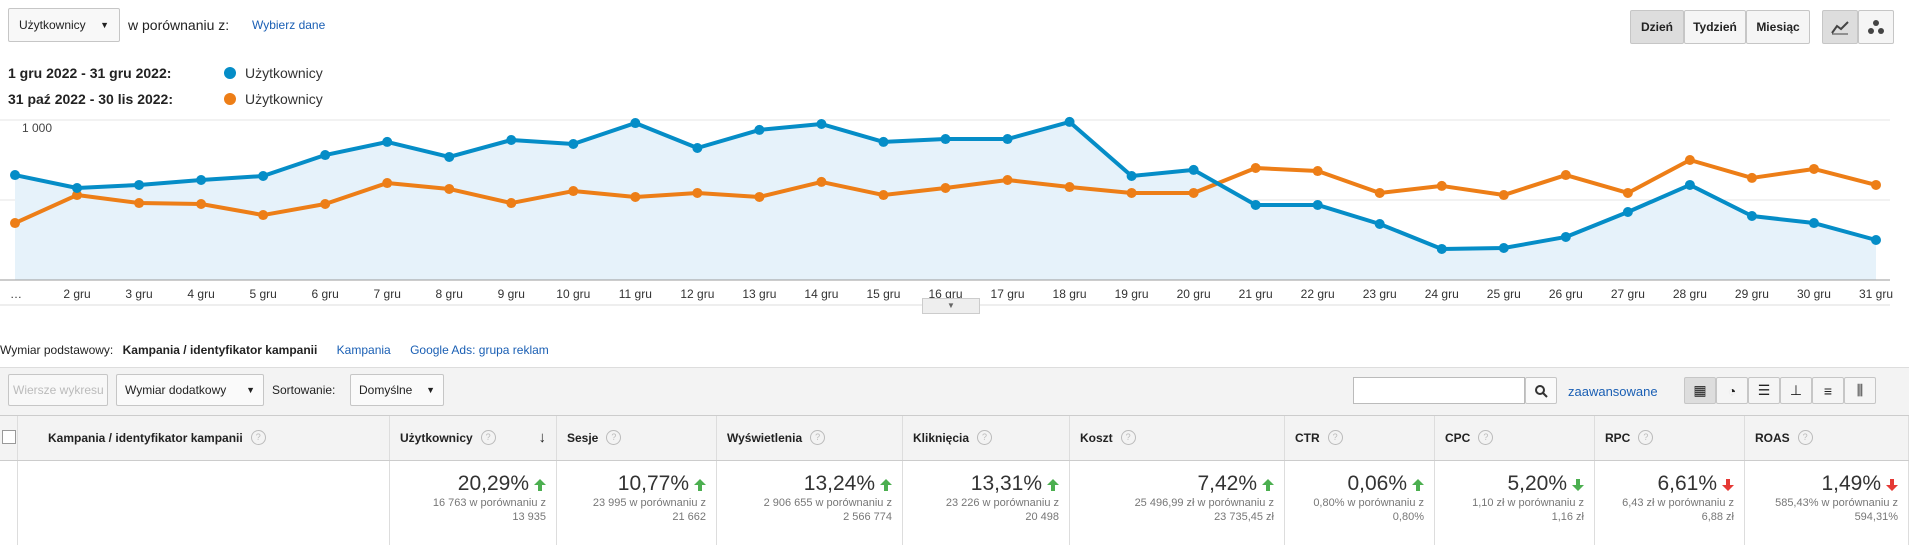 This screenshot has width=1909, height=547. I want to click on view-button: ◔, so click(1732, 390).